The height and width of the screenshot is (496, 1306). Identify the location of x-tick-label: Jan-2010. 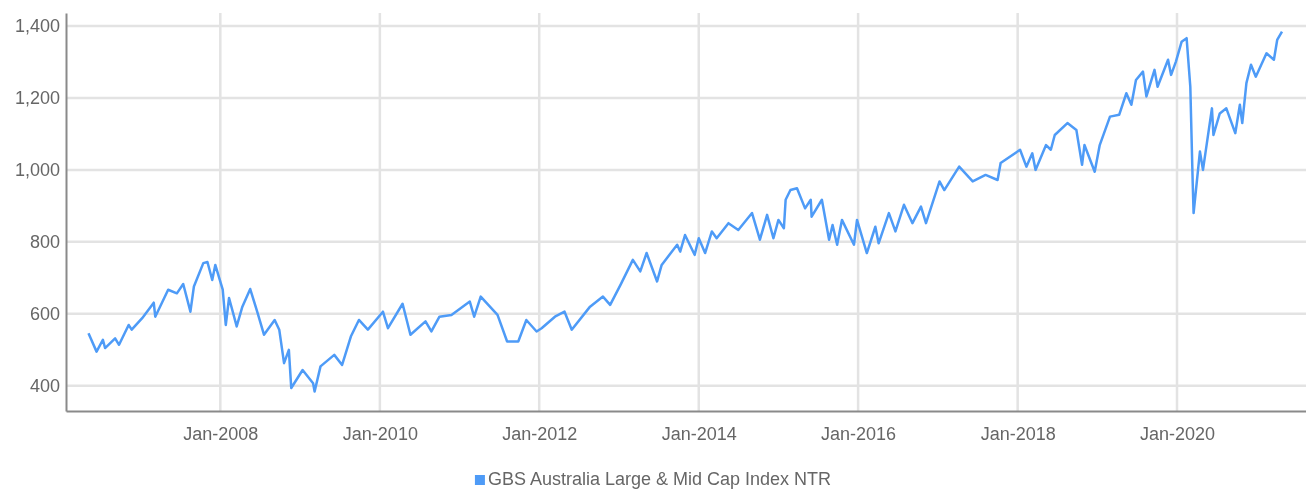
(380, 433).